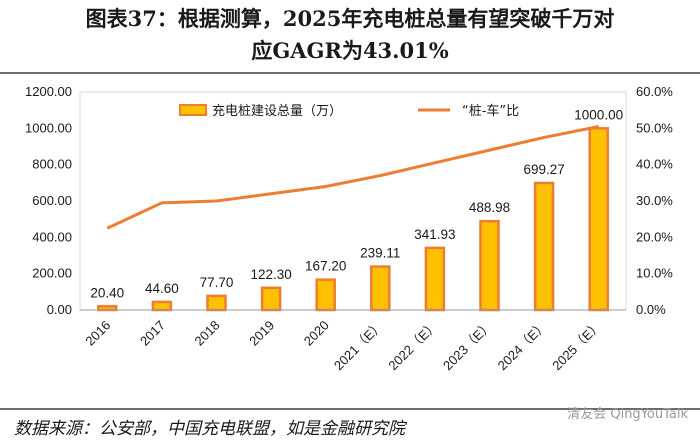  Describe the element at coordinates (380, 253) in the screenshot. I see `bar-value-label: 239.11` at that location.